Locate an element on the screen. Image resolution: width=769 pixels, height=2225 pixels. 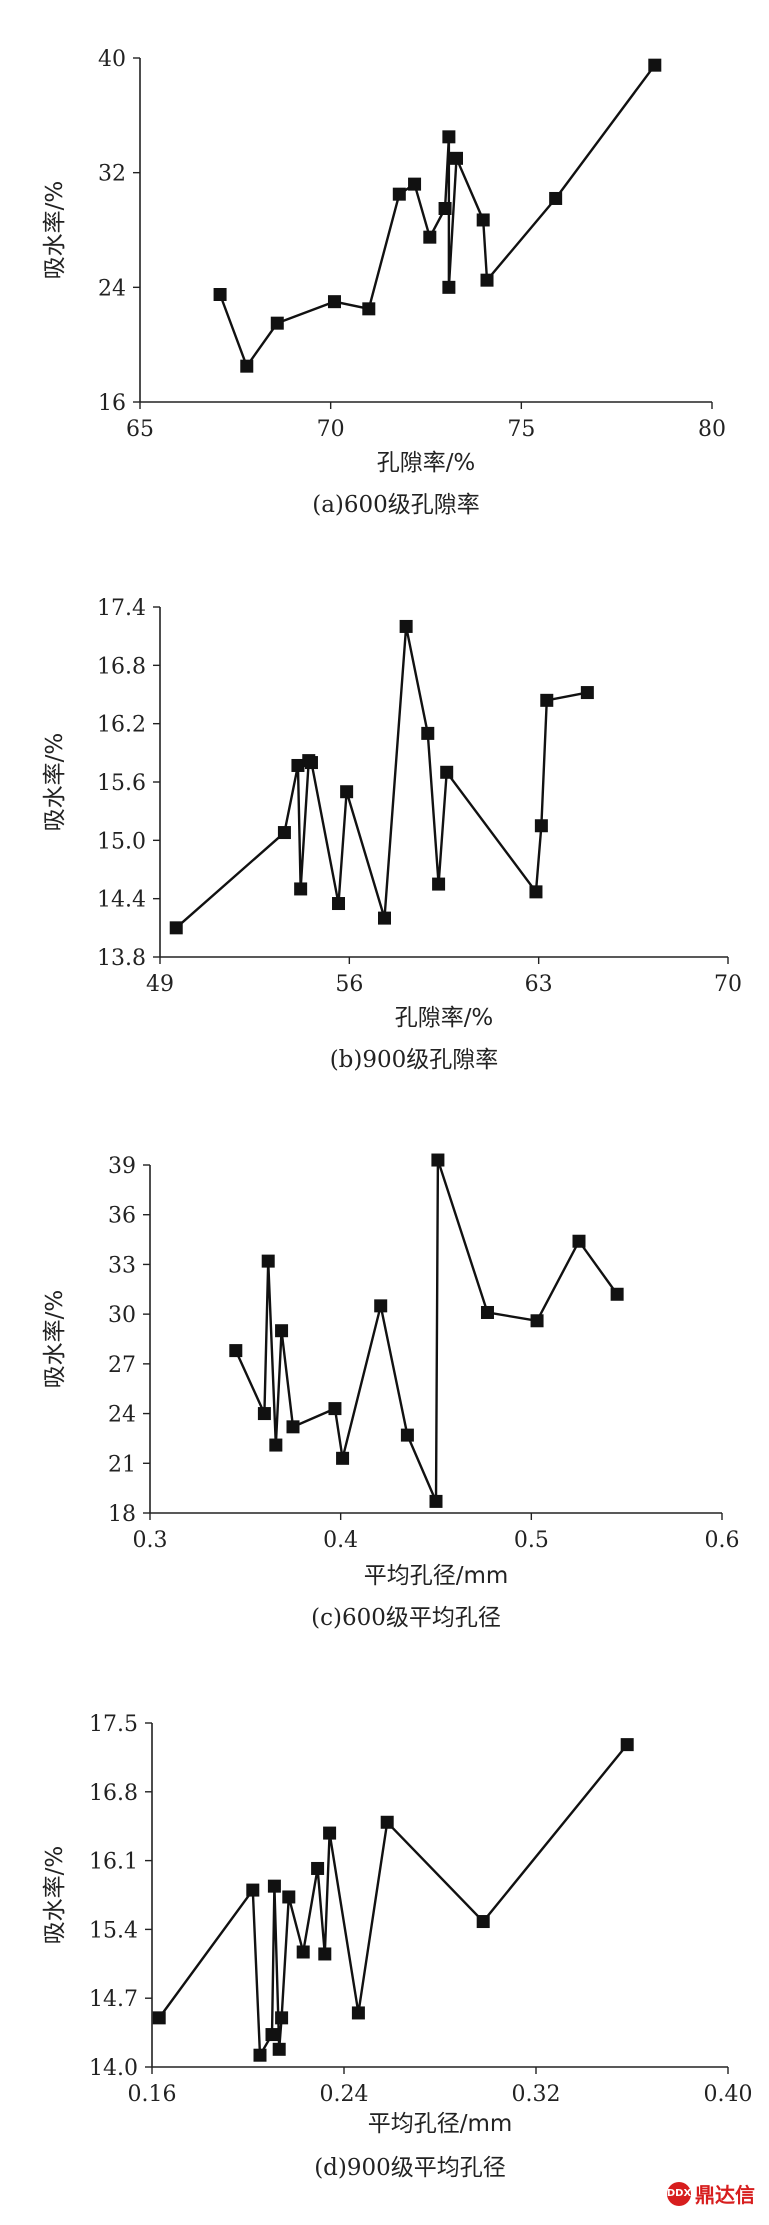
y-tick-label: 32 is located at coordinates (112, 174).